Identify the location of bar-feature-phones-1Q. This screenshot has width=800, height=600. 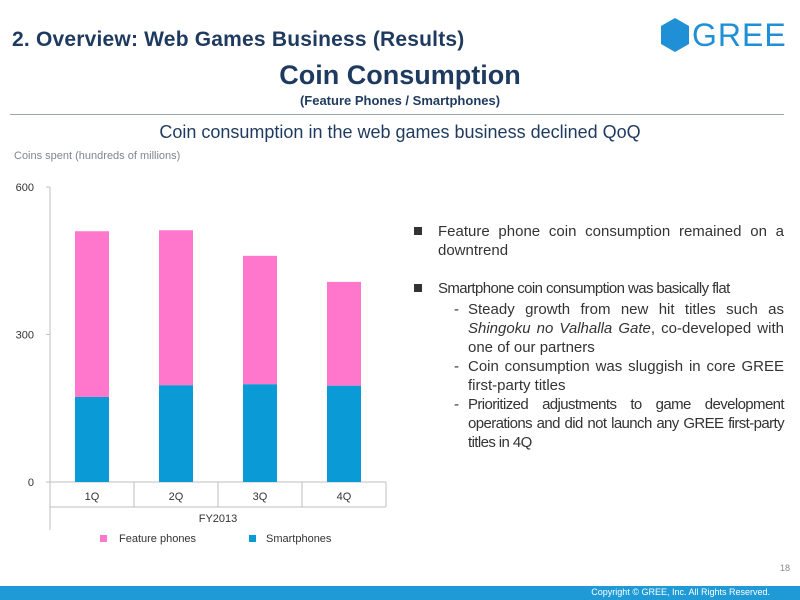
(92, 314).